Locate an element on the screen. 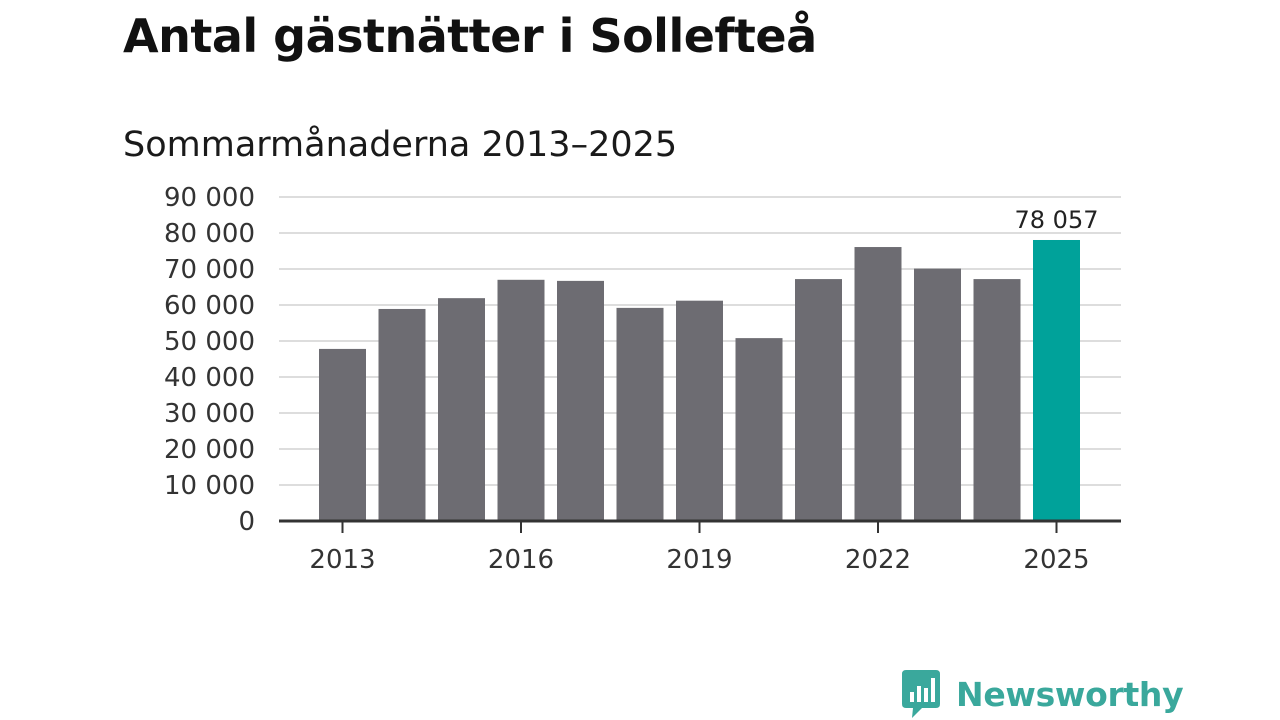 Image resolution: width=1280 pixels, height=720 pixels. x-tick-label: 2025 is located at coordinates (1056, 560).